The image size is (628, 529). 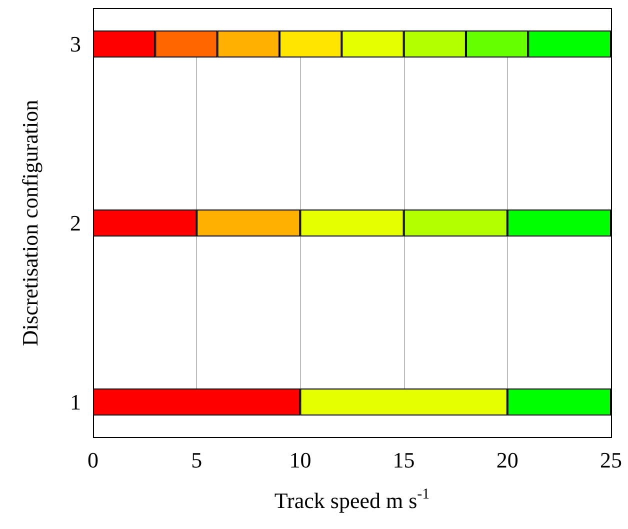 What do you see at coordinates (403, 460) in the screenshot?
I see `x-tick-label: 15` at bounding box center [403, 460].